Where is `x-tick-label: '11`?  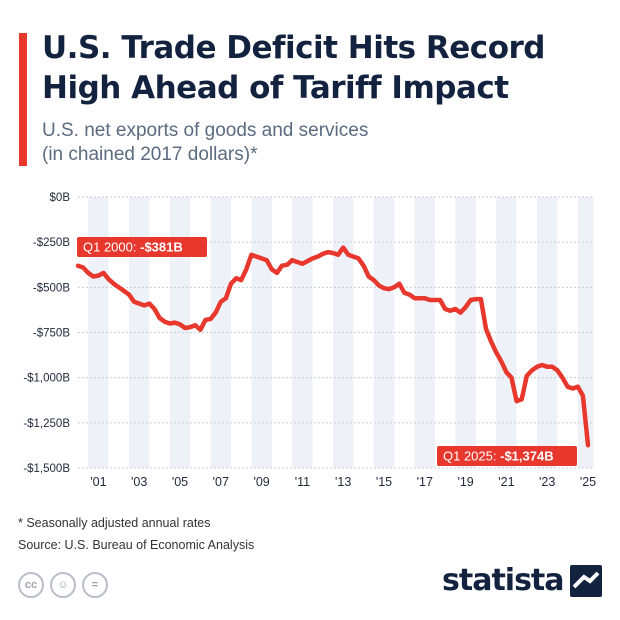 x-tick-label: '11 is located at coordinates (302, 482).